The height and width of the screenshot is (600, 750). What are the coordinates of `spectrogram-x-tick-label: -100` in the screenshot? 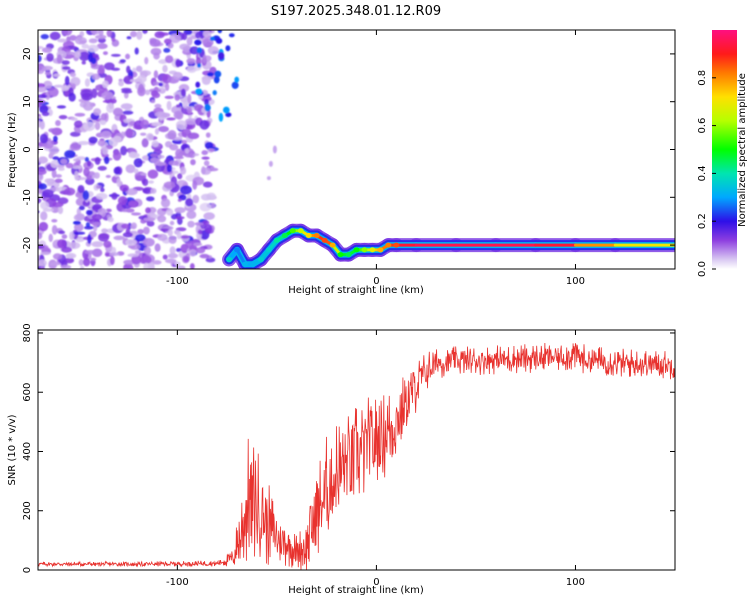 It's located at (177, 281).